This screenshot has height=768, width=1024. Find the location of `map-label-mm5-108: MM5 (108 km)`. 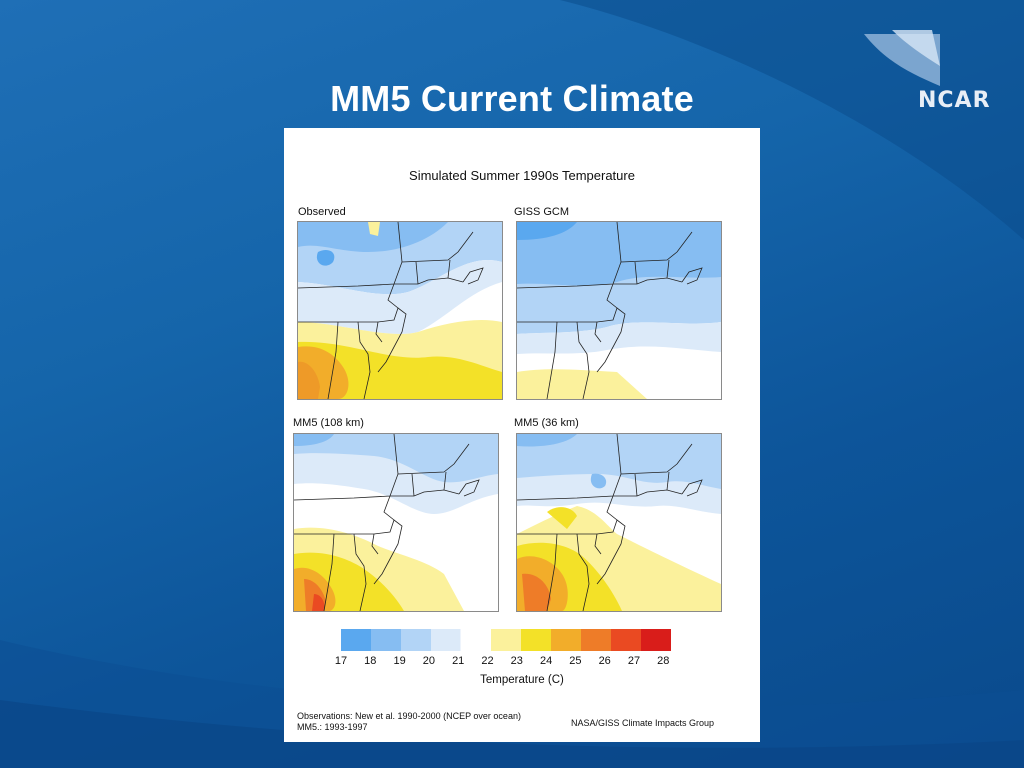

map-label-mm5-108: MM5 (108 km) is located at coordinates (328, 423).